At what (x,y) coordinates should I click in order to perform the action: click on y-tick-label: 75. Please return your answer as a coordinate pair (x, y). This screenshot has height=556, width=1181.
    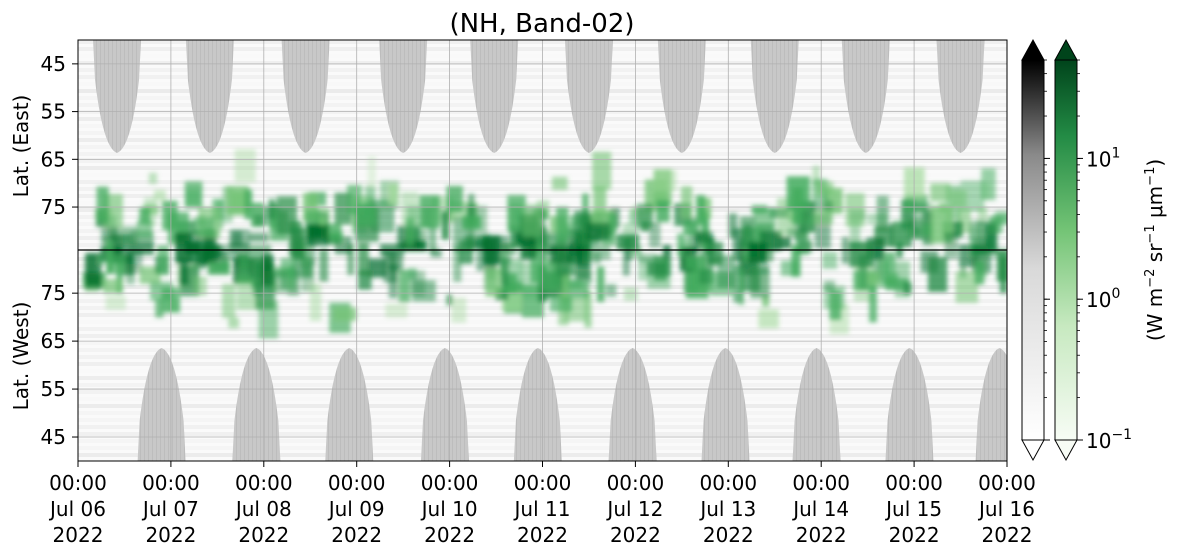
    Looking at the image, I should click on (53, 207).